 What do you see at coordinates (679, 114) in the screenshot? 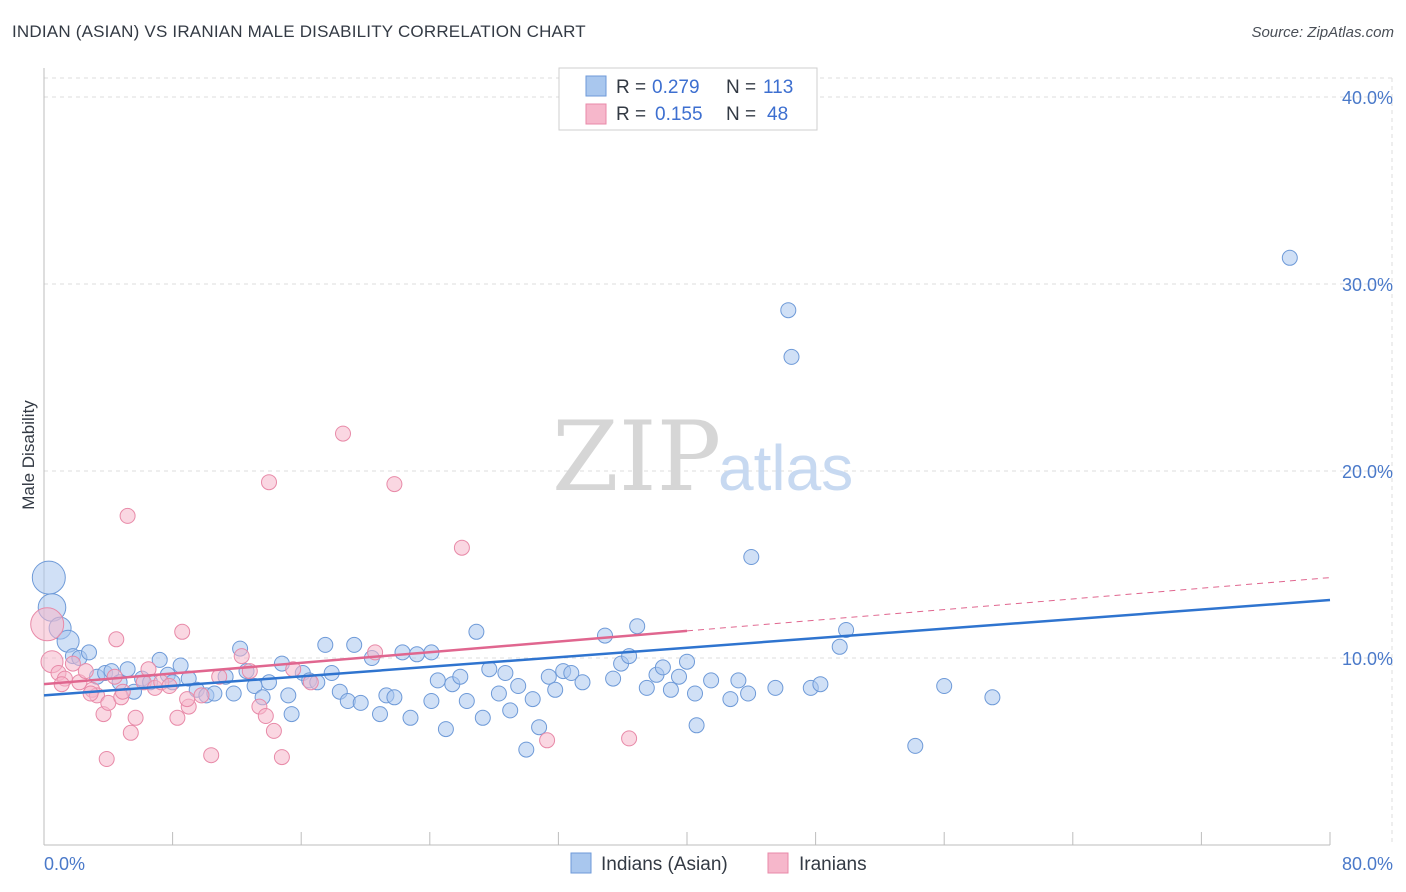
I see `legend-r-value-2: 0.155` at bounding box center [679, 114].